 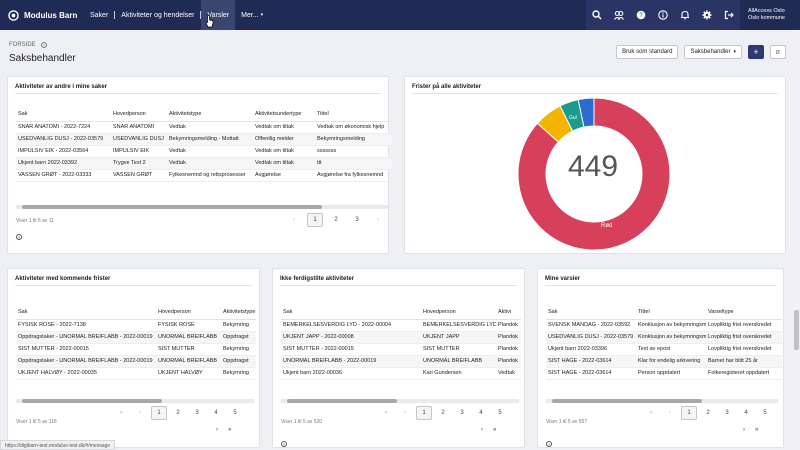 I want to click on donut-slice-blå, so click(x=586, y=112).